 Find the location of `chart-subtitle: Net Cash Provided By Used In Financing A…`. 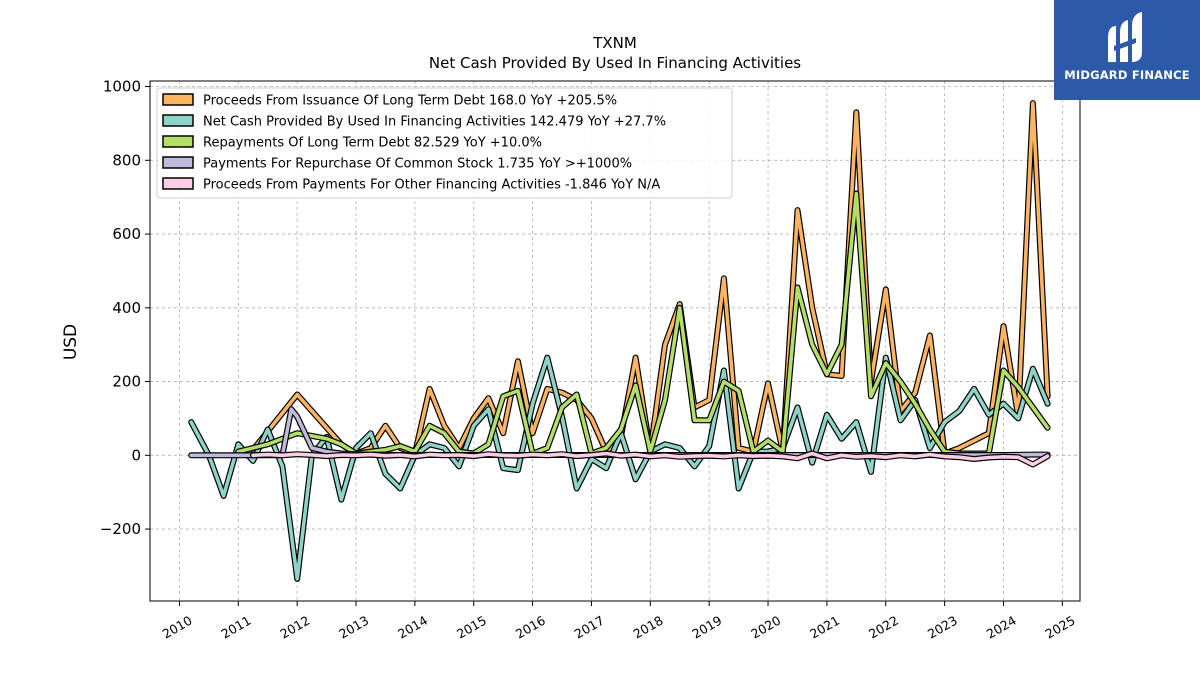

chart-subtitle: Net Cash Provided By Used In Financing A… is located at coordinates (615, 63).